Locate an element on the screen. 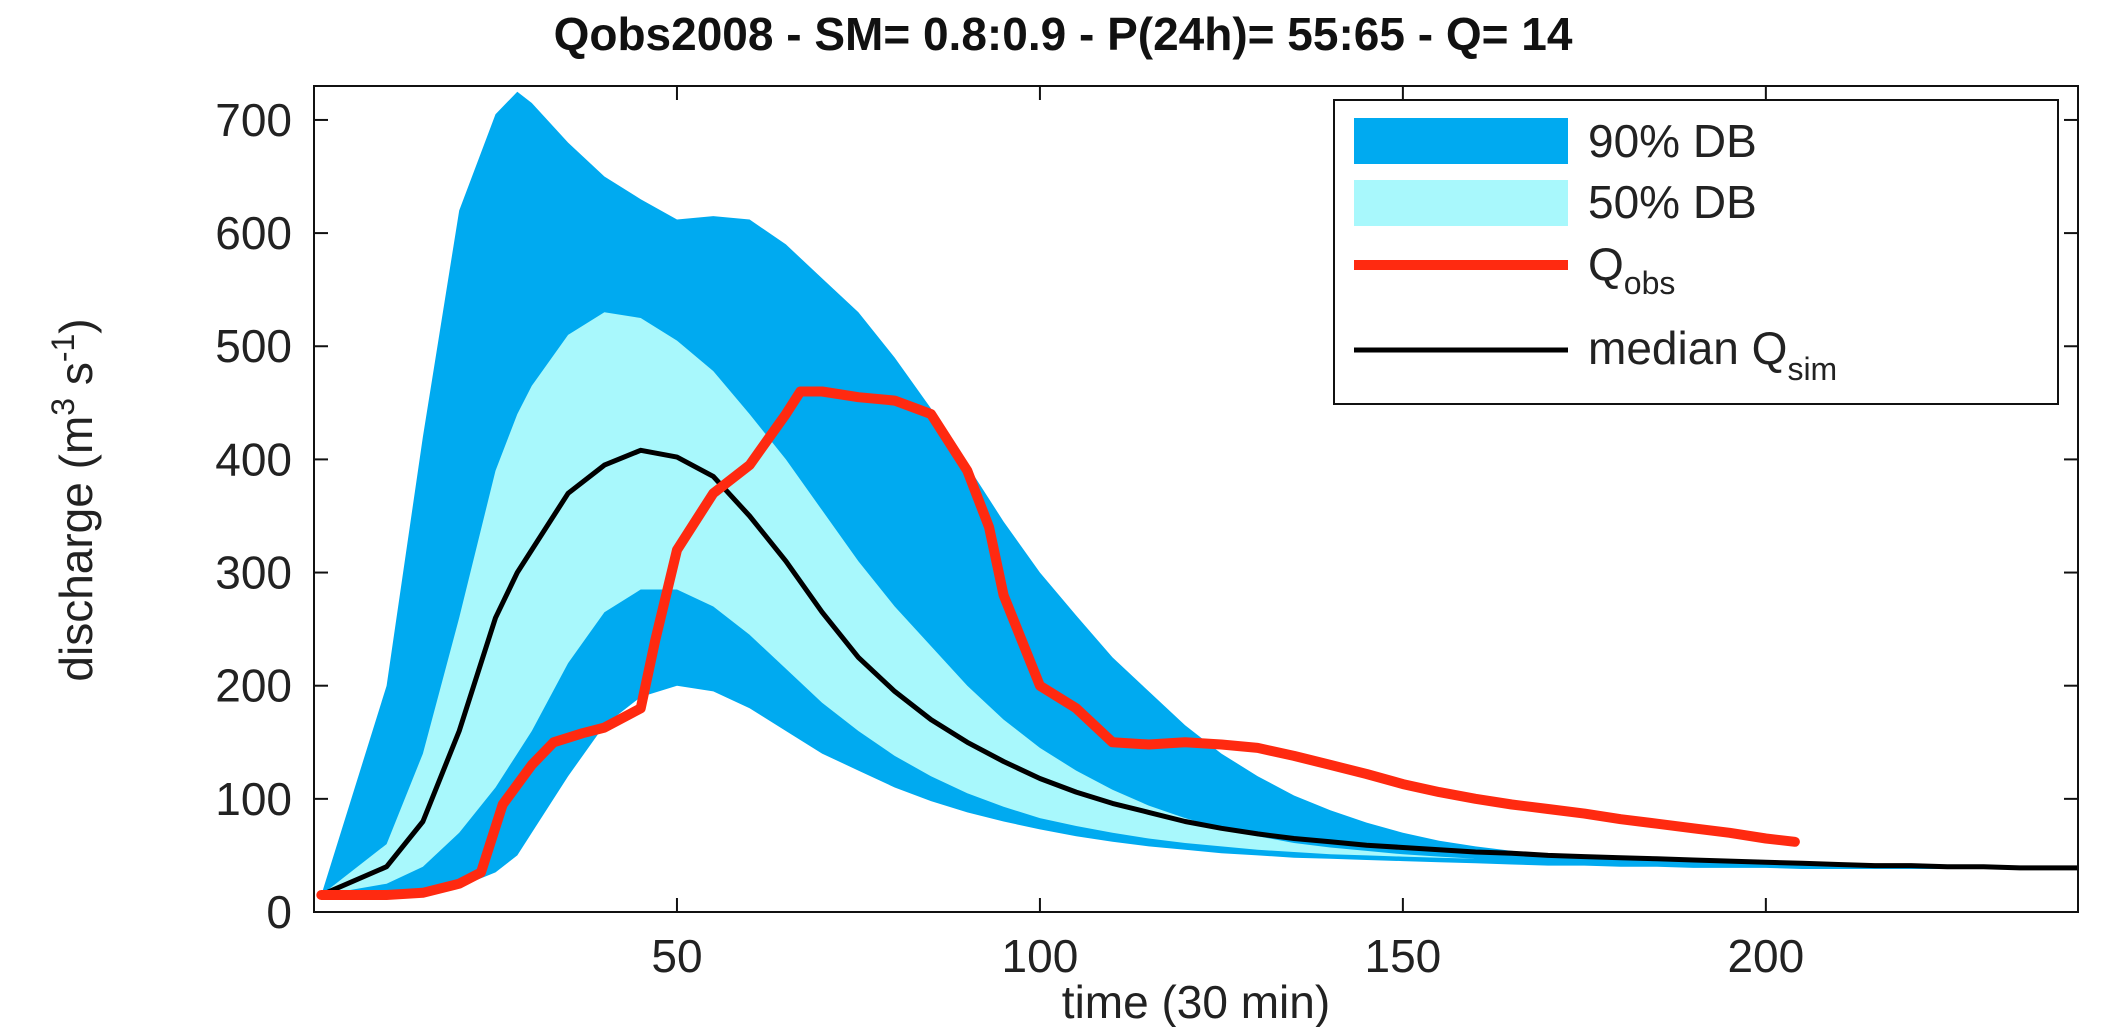 The image size is (2118, 1027). y-axis-label-sup2: -1 is located at coordinates (63, 348).